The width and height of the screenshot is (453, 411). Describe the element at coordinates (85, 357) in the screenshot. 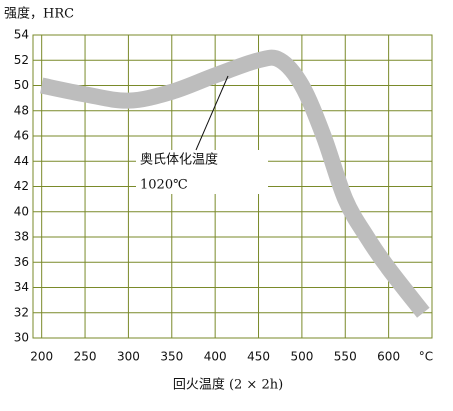

I see `x-tick-label: 250` at that location.